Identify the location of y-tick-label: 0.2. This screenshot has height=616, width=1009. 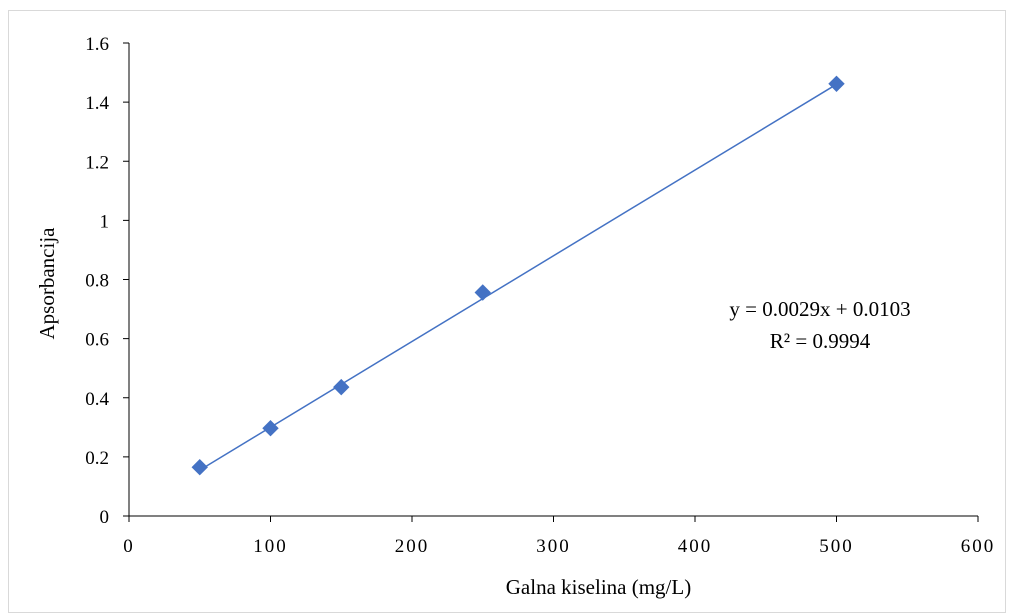
(97, 458).